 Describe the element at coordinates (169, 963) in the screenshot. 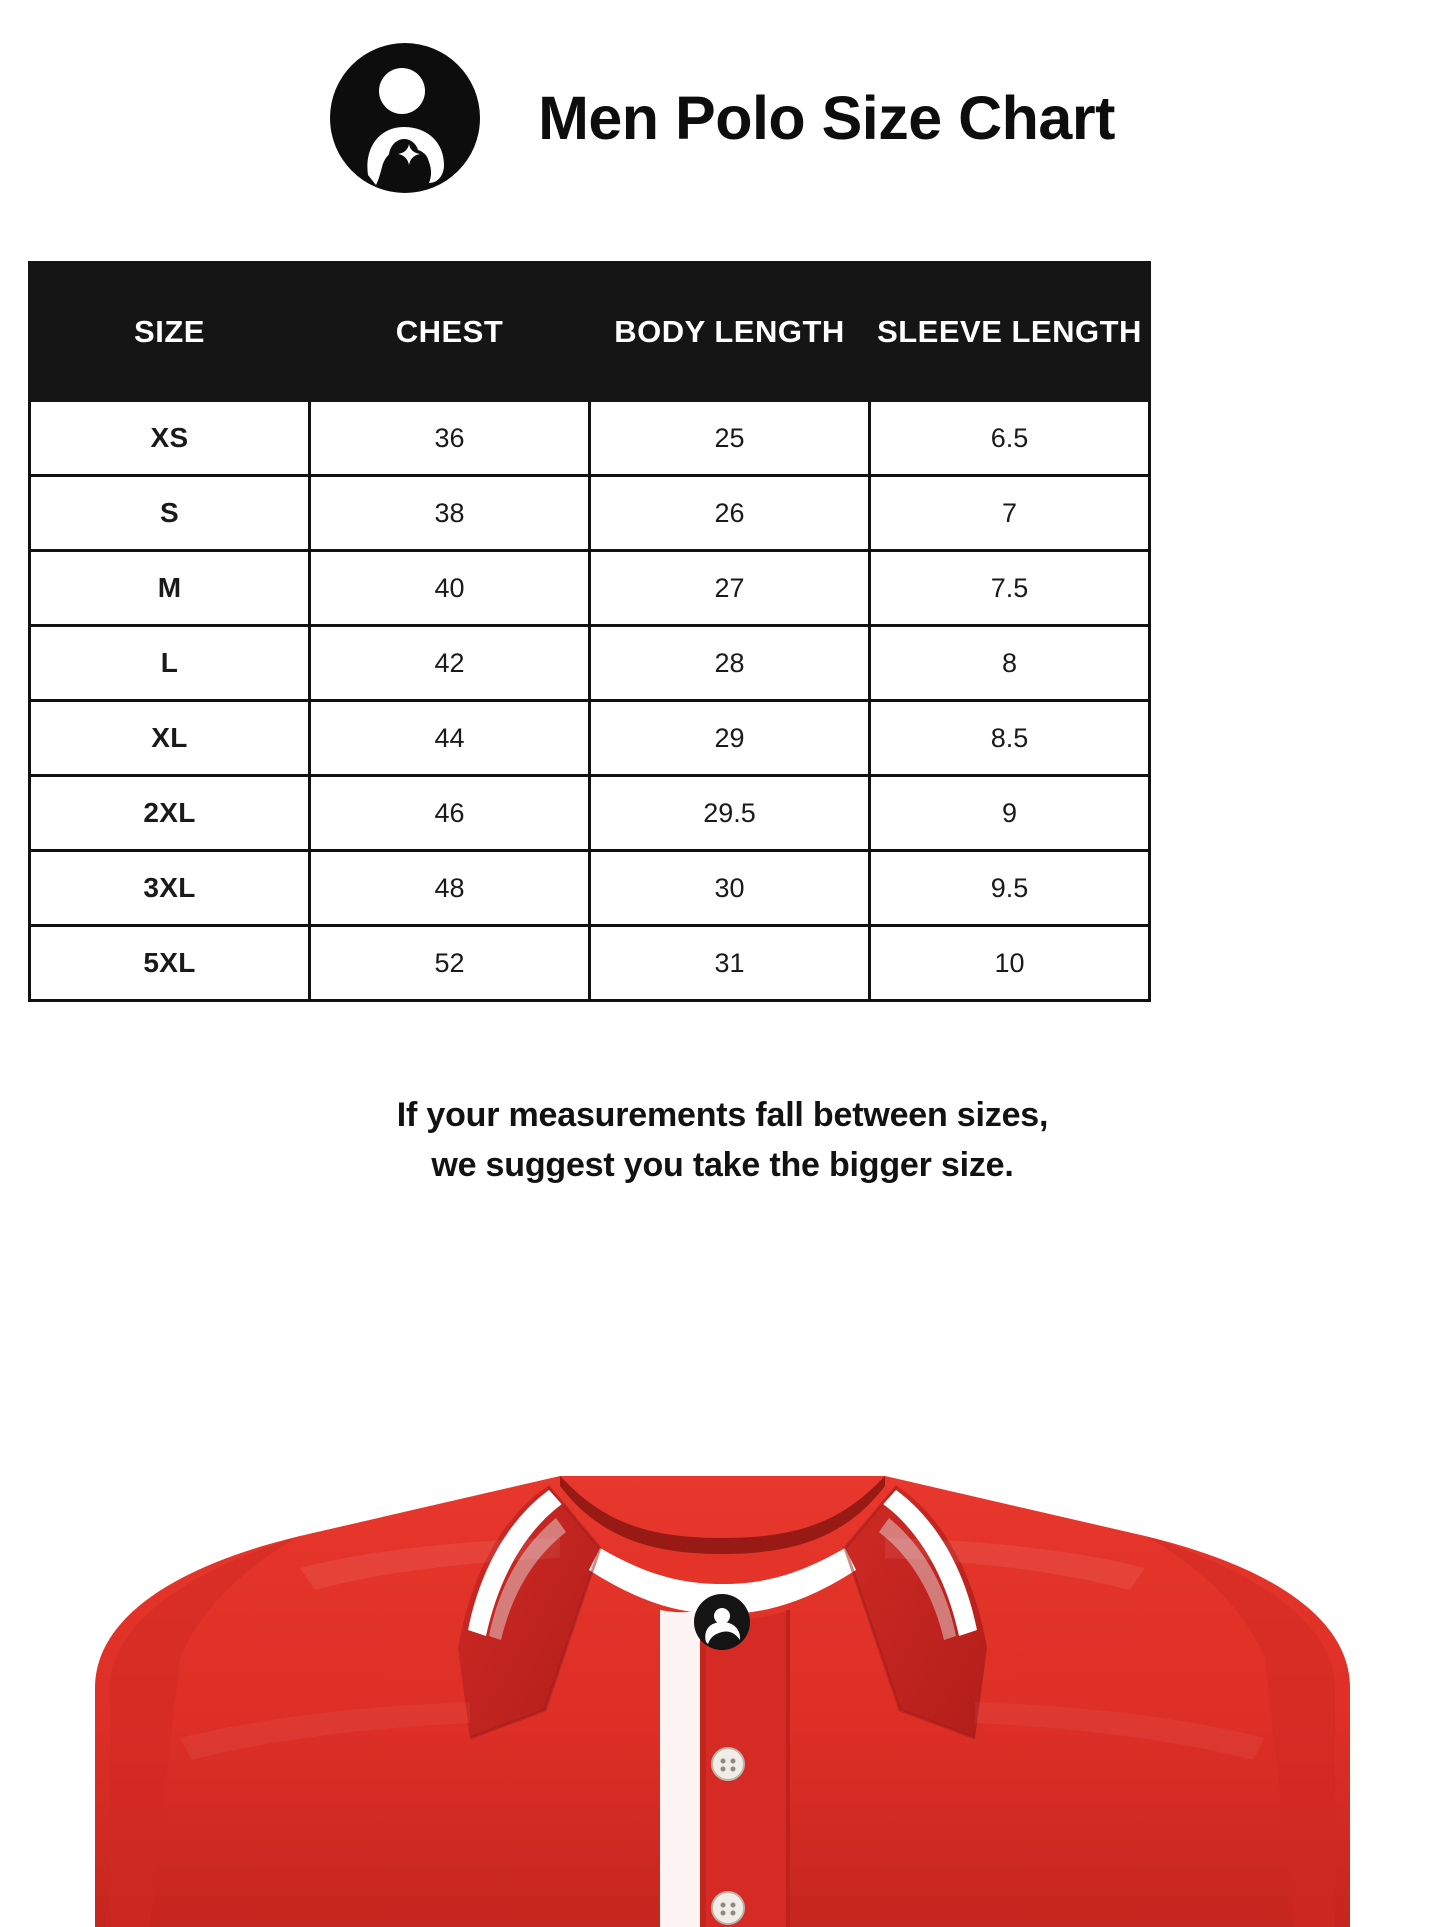

I see `cell-size: 5XL` at that location.